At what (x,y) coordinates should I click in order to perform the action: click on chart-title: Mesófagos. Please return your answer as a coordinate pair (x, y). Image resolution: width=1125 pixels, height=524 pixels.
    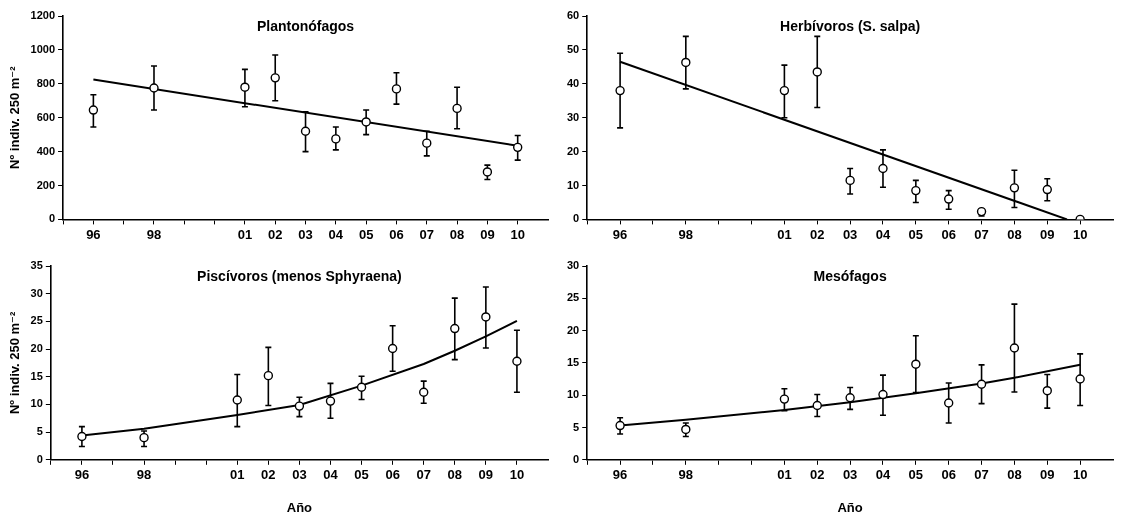
    Looking at the image, I should click on (850, 275).